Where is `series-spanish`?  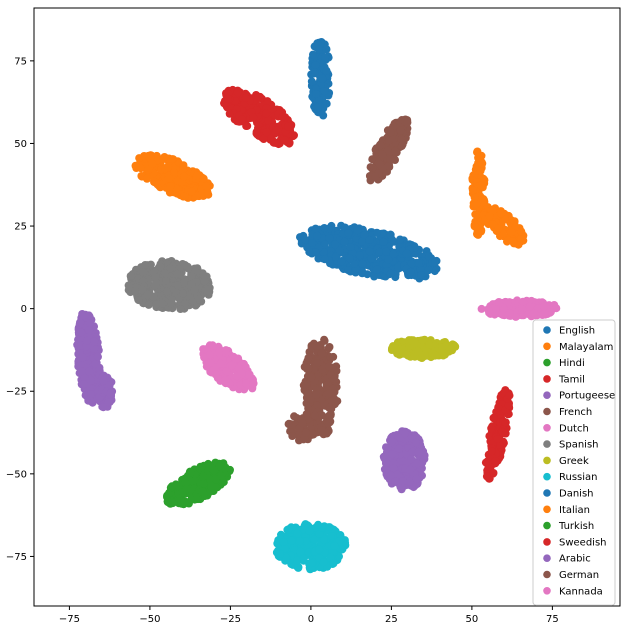
series-spanish is located at coordinates (169, 285).